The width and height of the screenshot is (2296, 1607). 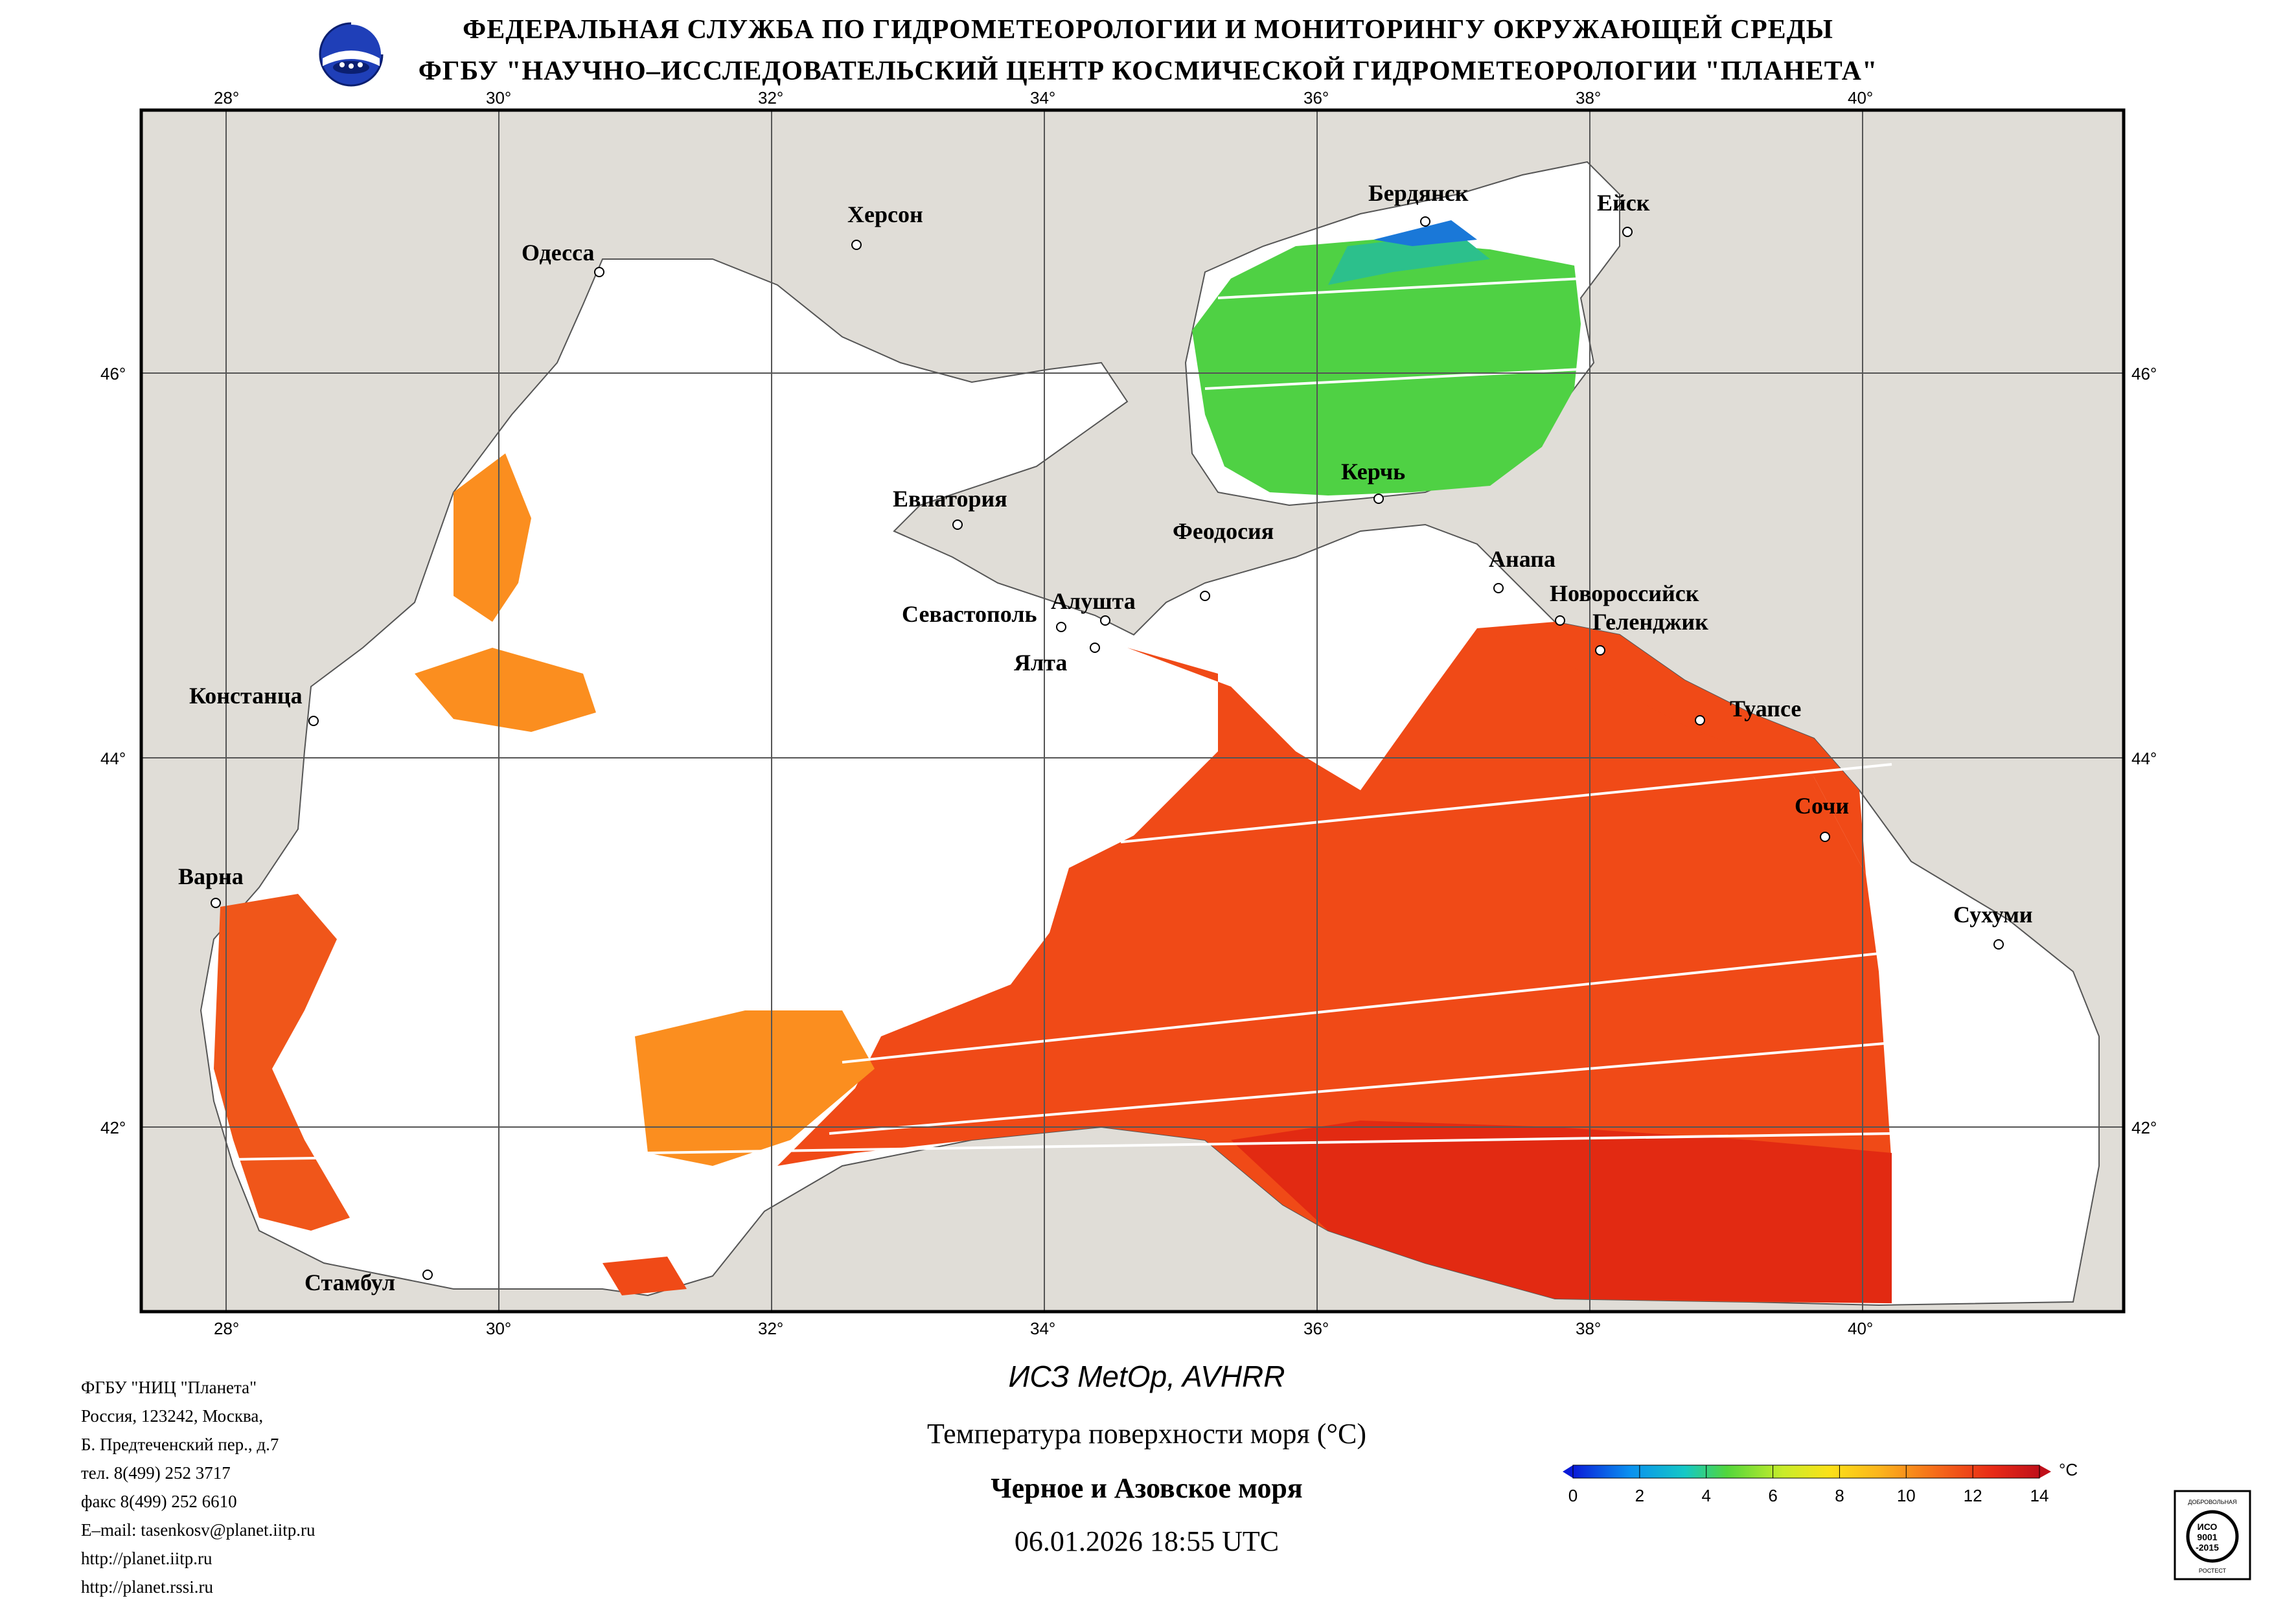 What do you see at coordinates (147, 1587) in the screenshot?
I see `org-website-link: http://planet.rssi.ru` at bounding box center [147, 1587].